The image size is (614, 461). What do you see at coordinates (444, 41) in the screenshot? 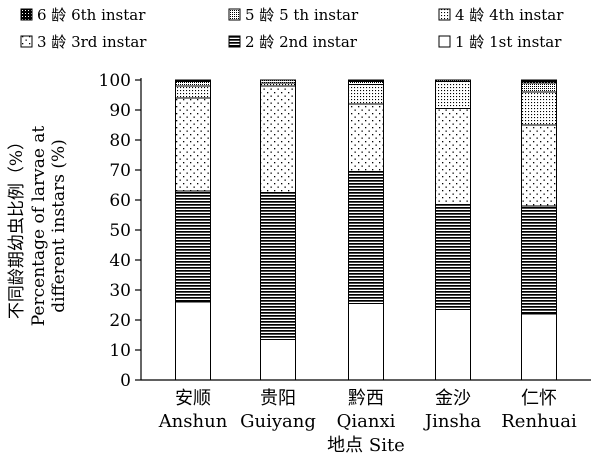
I see `legend-swatch-blank` at bounding box center [444, 41].